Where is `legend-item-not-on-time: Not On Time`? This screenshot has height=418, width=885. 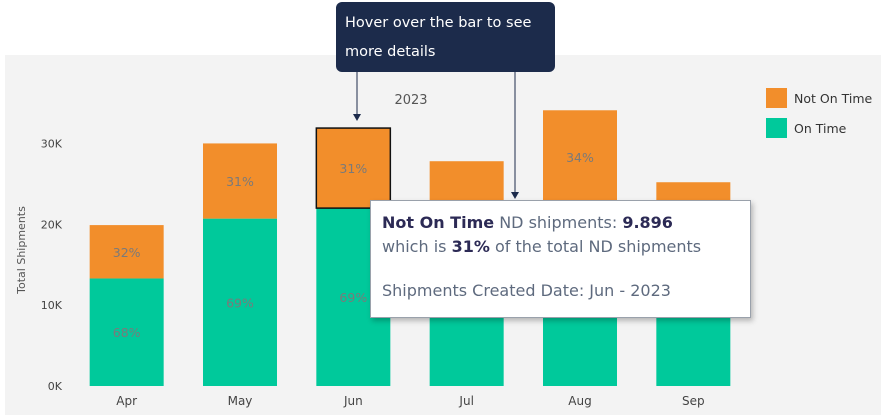 legend-item-not-on-time: Not On Time is located at coordinates (819, 98).